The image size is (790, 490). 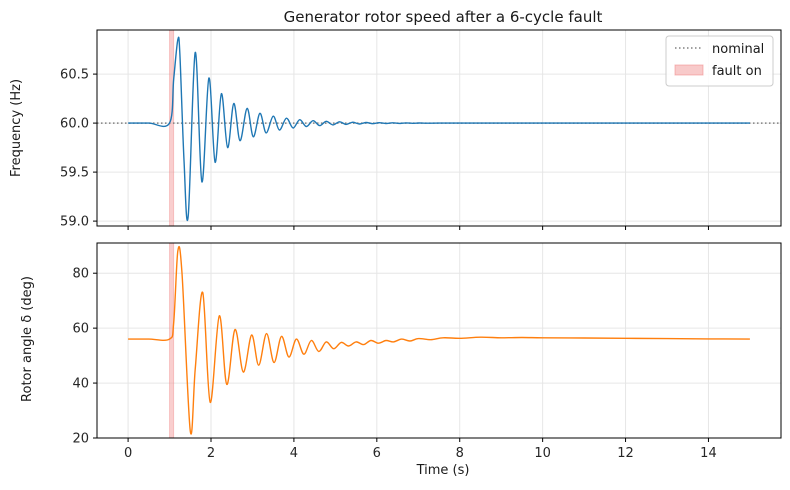 I want to click on angle-y-tick-label: 20, so click(x=80, y=439).